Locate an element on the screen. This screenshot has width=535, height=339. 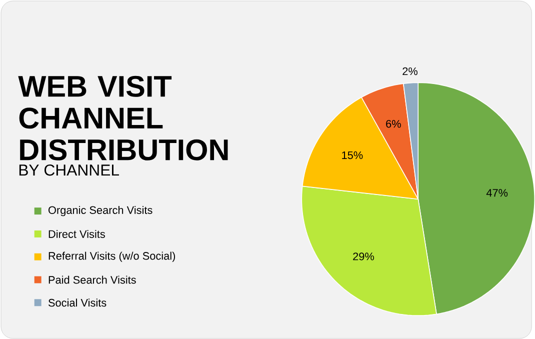
legend-label: Social Visits is located at coordinates (77, 302).